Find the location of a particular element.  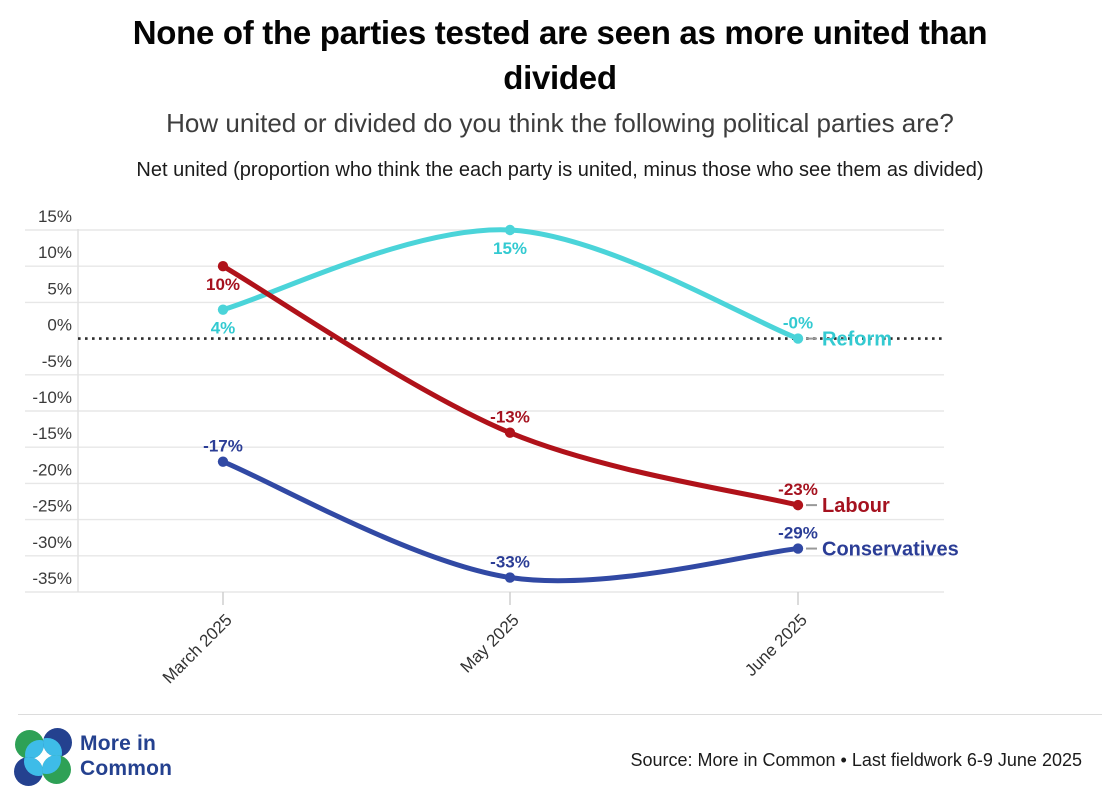

value-label-reform: -0% is located at coordinates (798, 323).